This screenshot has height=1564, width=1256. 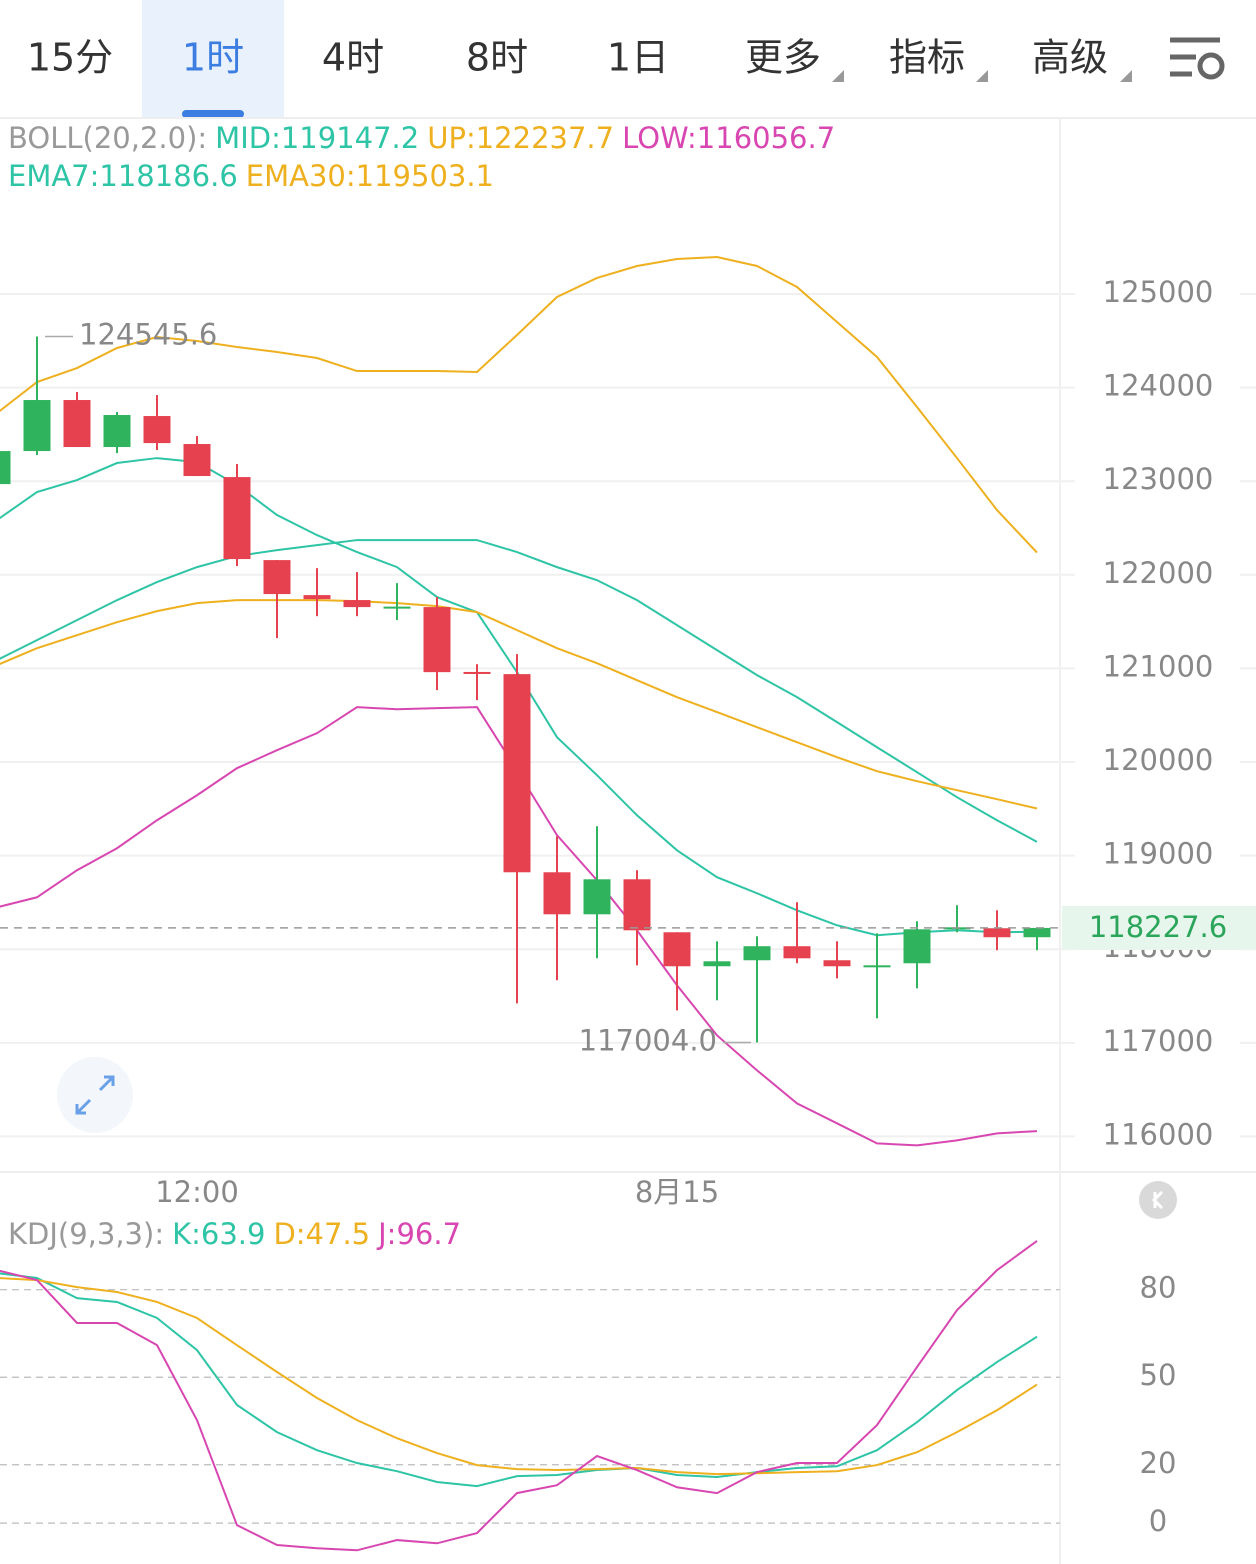 What do you see at coordinates (1158, 1134) in the screenshot?
I see `y-tick-label: 116000` at bounding box center [1158, 1134].